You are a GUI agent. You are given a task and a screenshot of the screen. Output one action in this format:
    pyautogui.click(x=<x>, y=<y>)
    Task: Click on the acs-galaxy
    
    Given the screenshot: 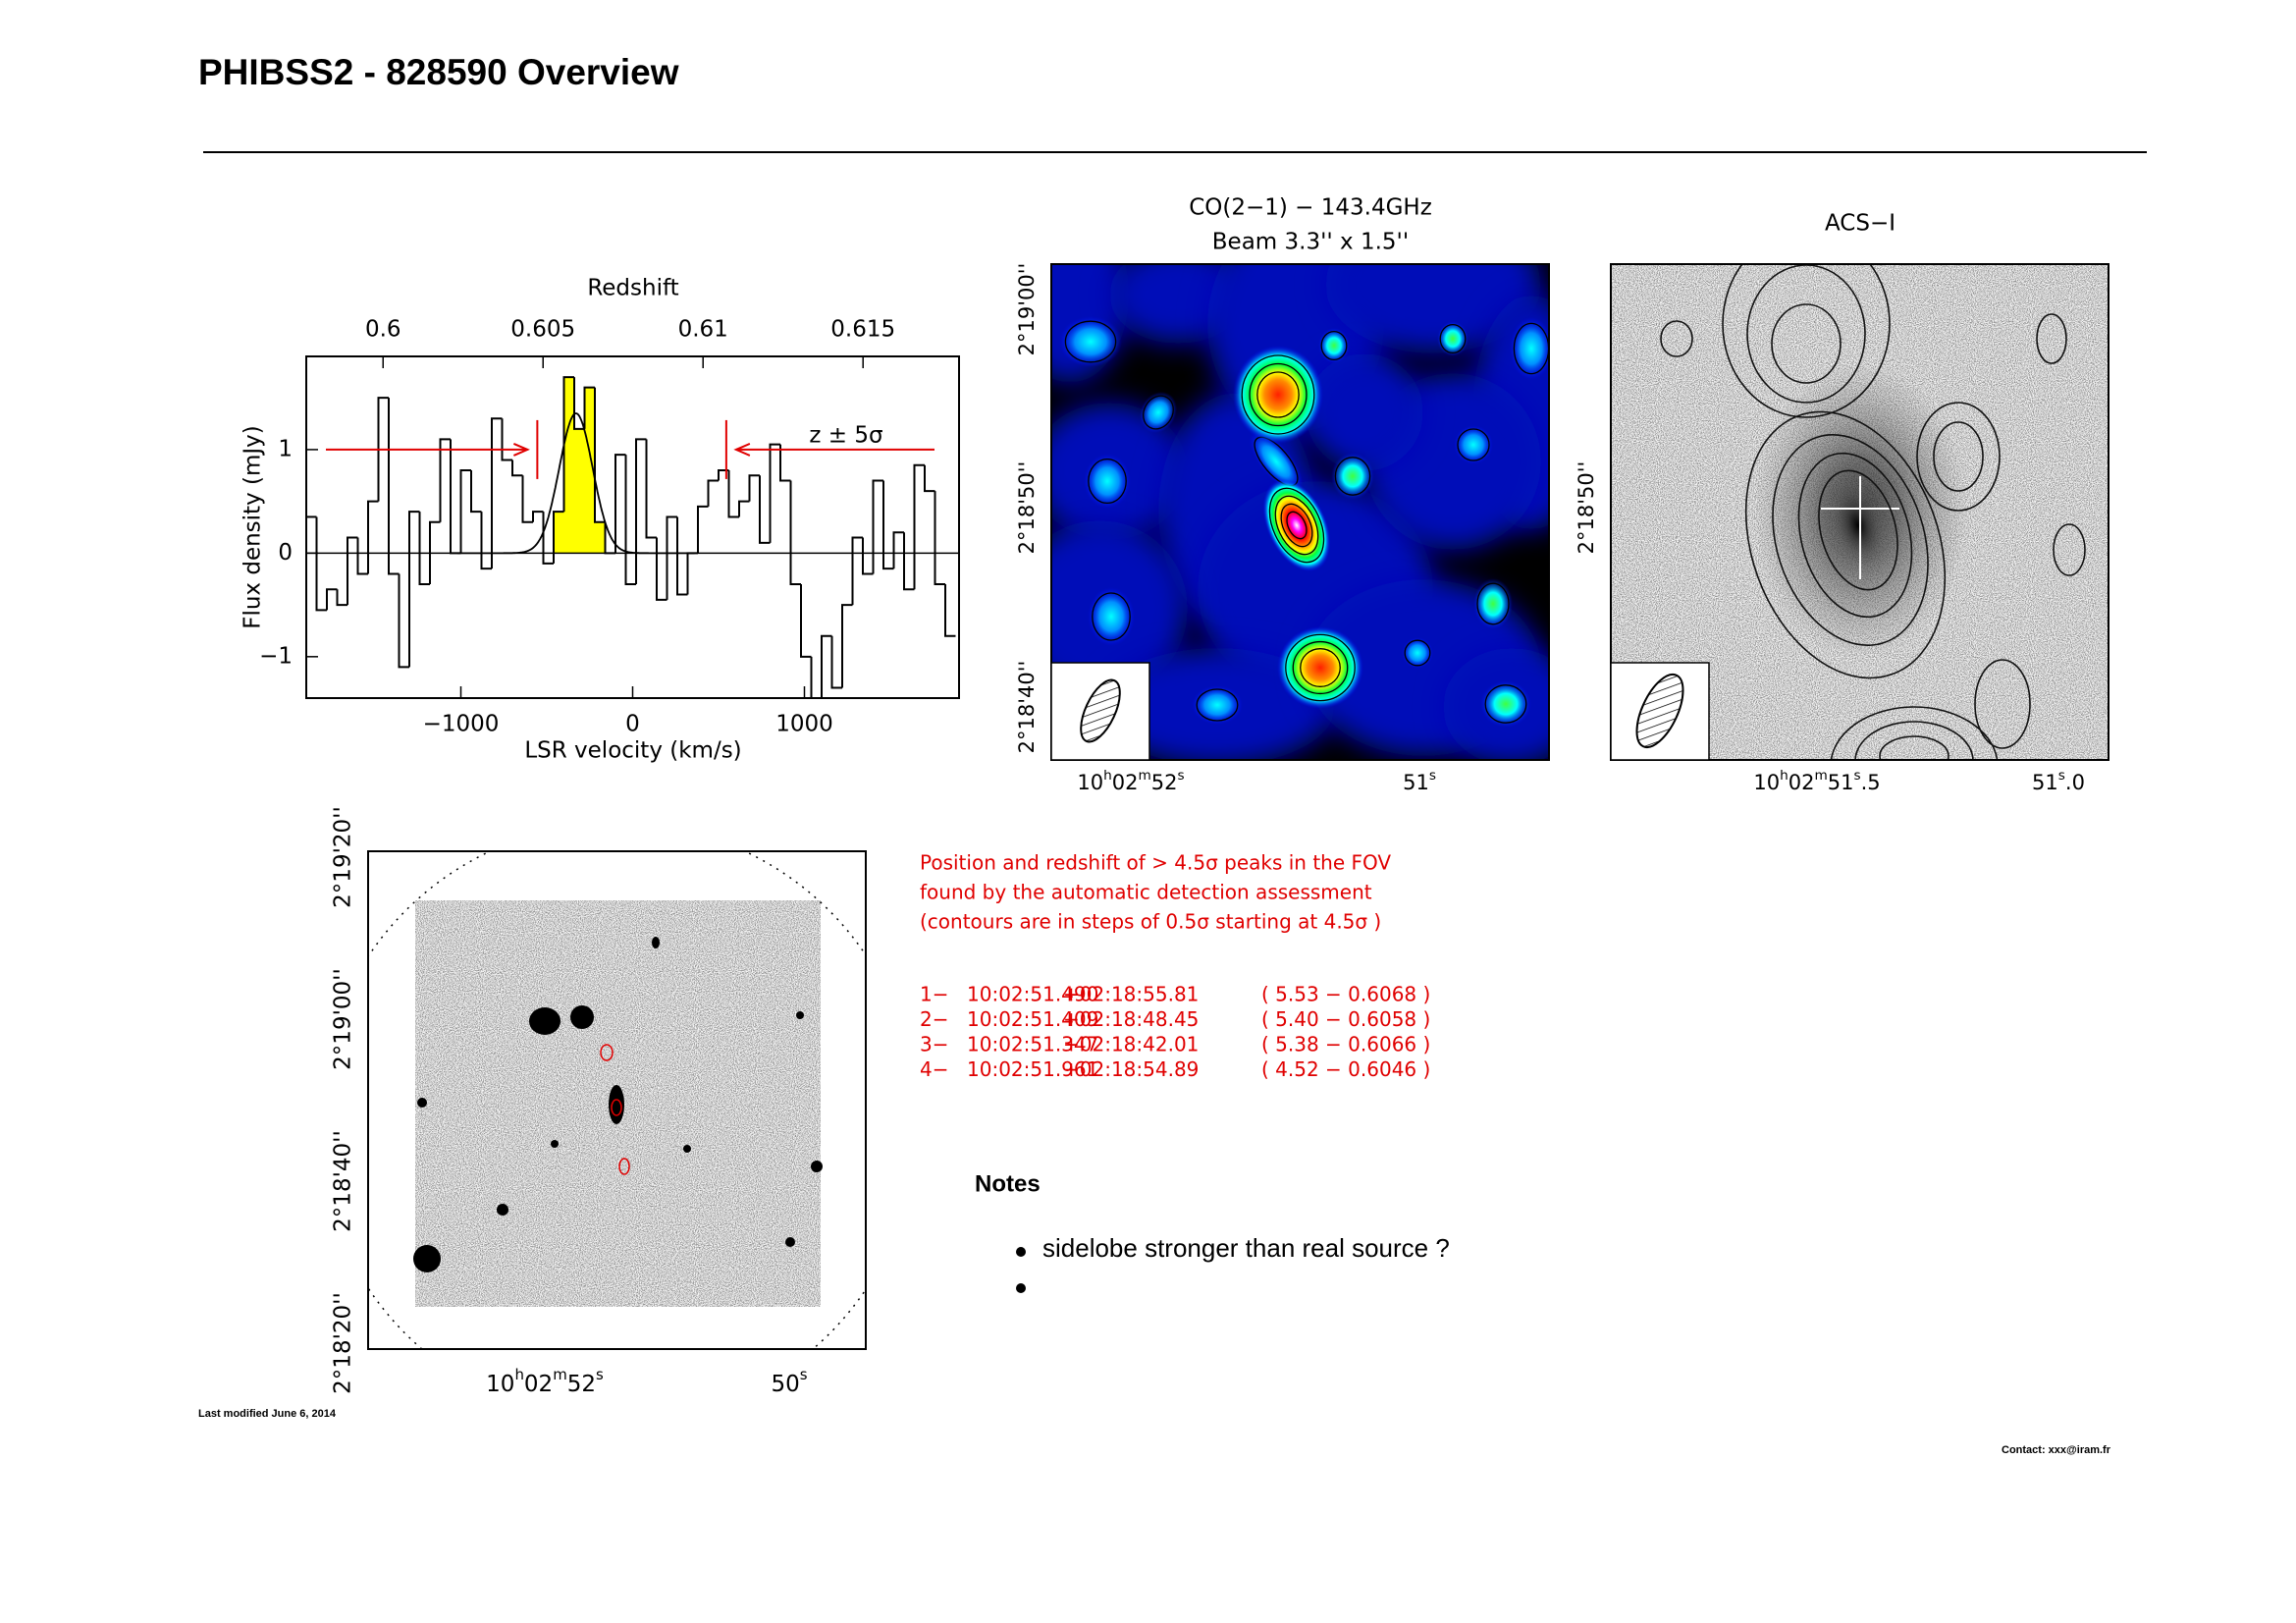 What is the action you would take?
    pyautogui.click(x=1859, y=525)
    